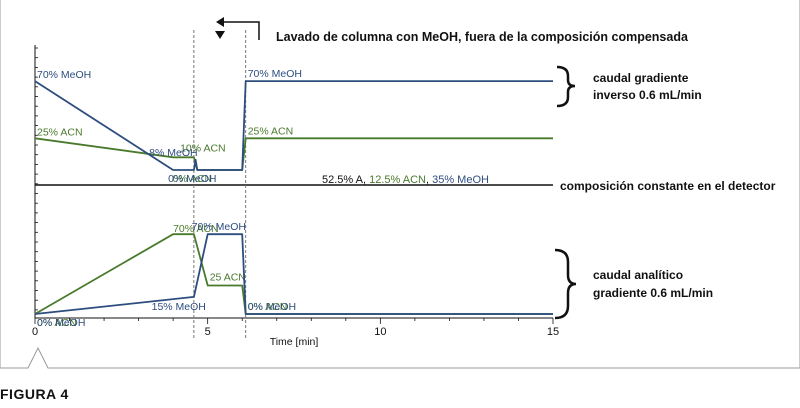 The image size is (800, 408). Describe the element at coordinates (566, 86) in the screenshot. I see `upper-brace` at that location.